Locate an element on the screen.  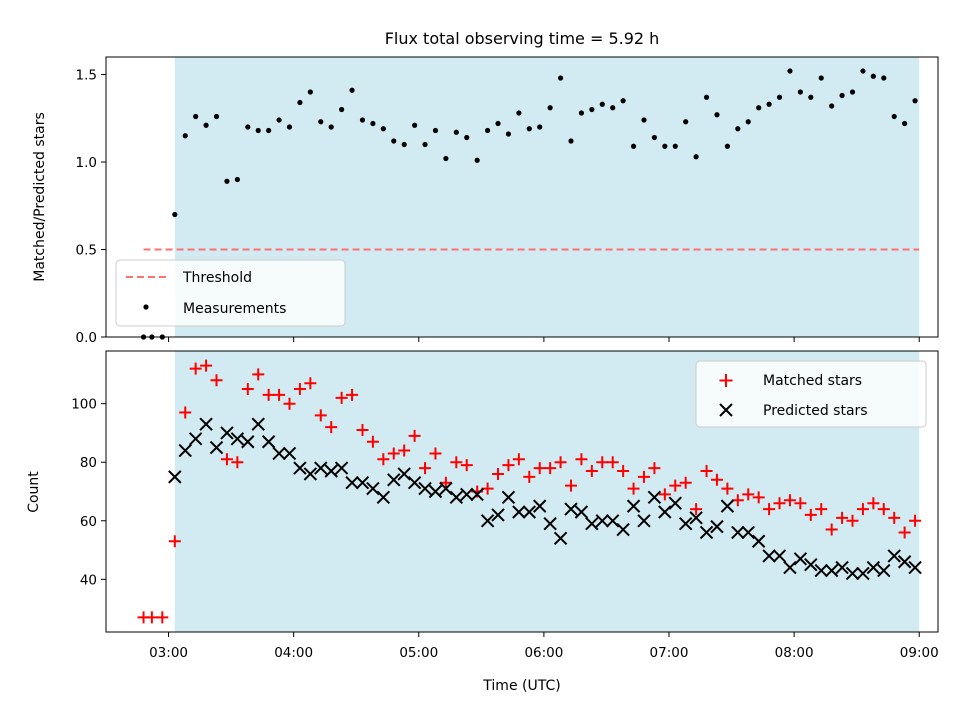
y-tick-label: 100 is located at coordinates (84, 405).